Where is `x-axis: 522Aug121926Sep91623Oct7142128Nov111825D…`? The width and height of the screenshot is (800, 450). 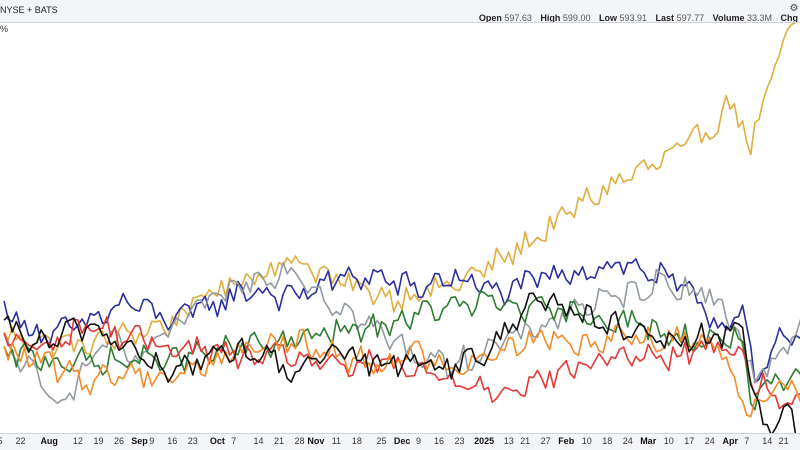
x-axis: 522Aug121926Sep91623Oct7142128Nov111825D… is located at coordinates (394, 441).